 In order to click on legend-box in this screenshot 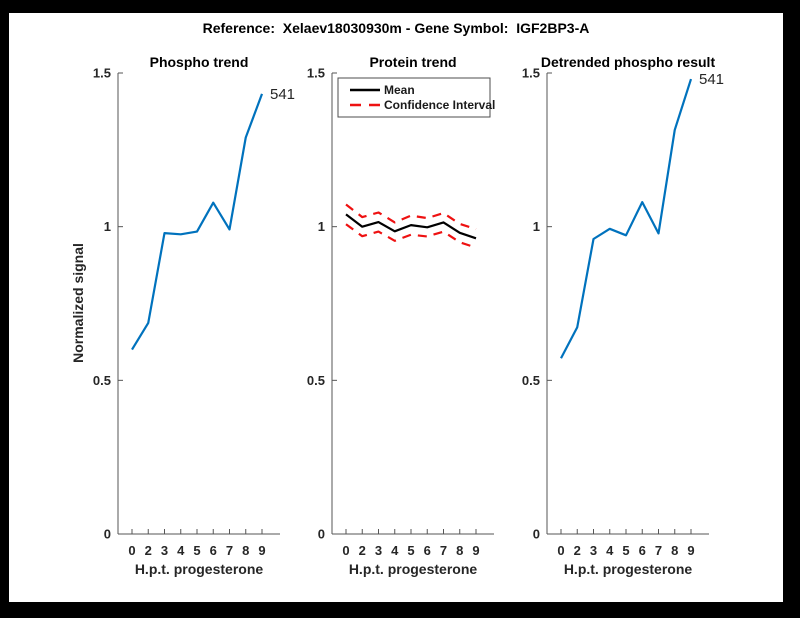, I will do `click(414, 97)`.